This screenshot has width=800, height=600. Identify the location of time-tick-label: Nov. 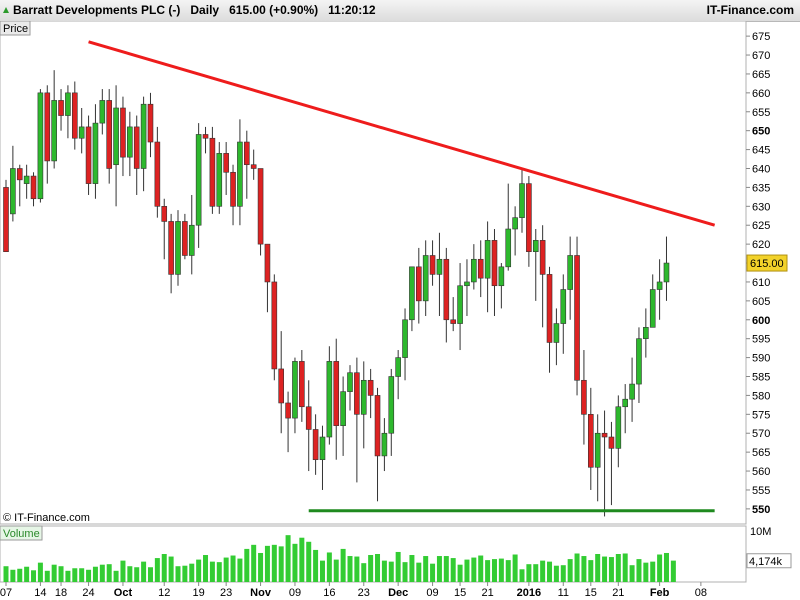
(261, 593).